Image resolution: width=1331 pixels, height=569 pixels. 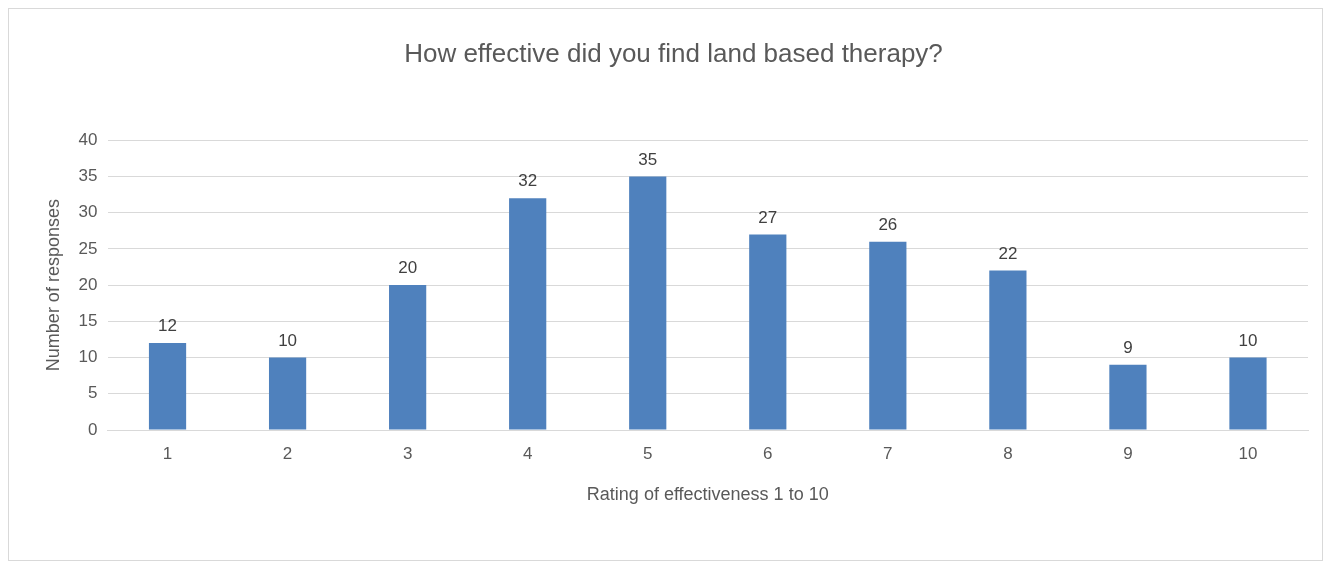 What do you see at coordinates (1128, 453) in the screenshot?
I see `x-tick-label: 9` at bounding box center [1128, 453].